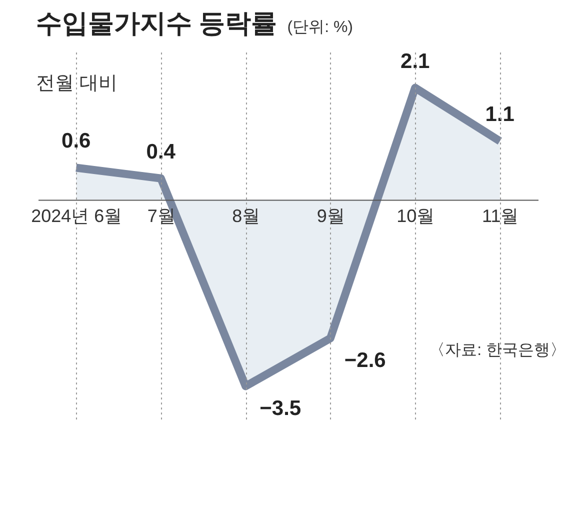  Describe the element at coordinates (365, 360) in the screenshot. I see `data-label: −2.6` at that location.